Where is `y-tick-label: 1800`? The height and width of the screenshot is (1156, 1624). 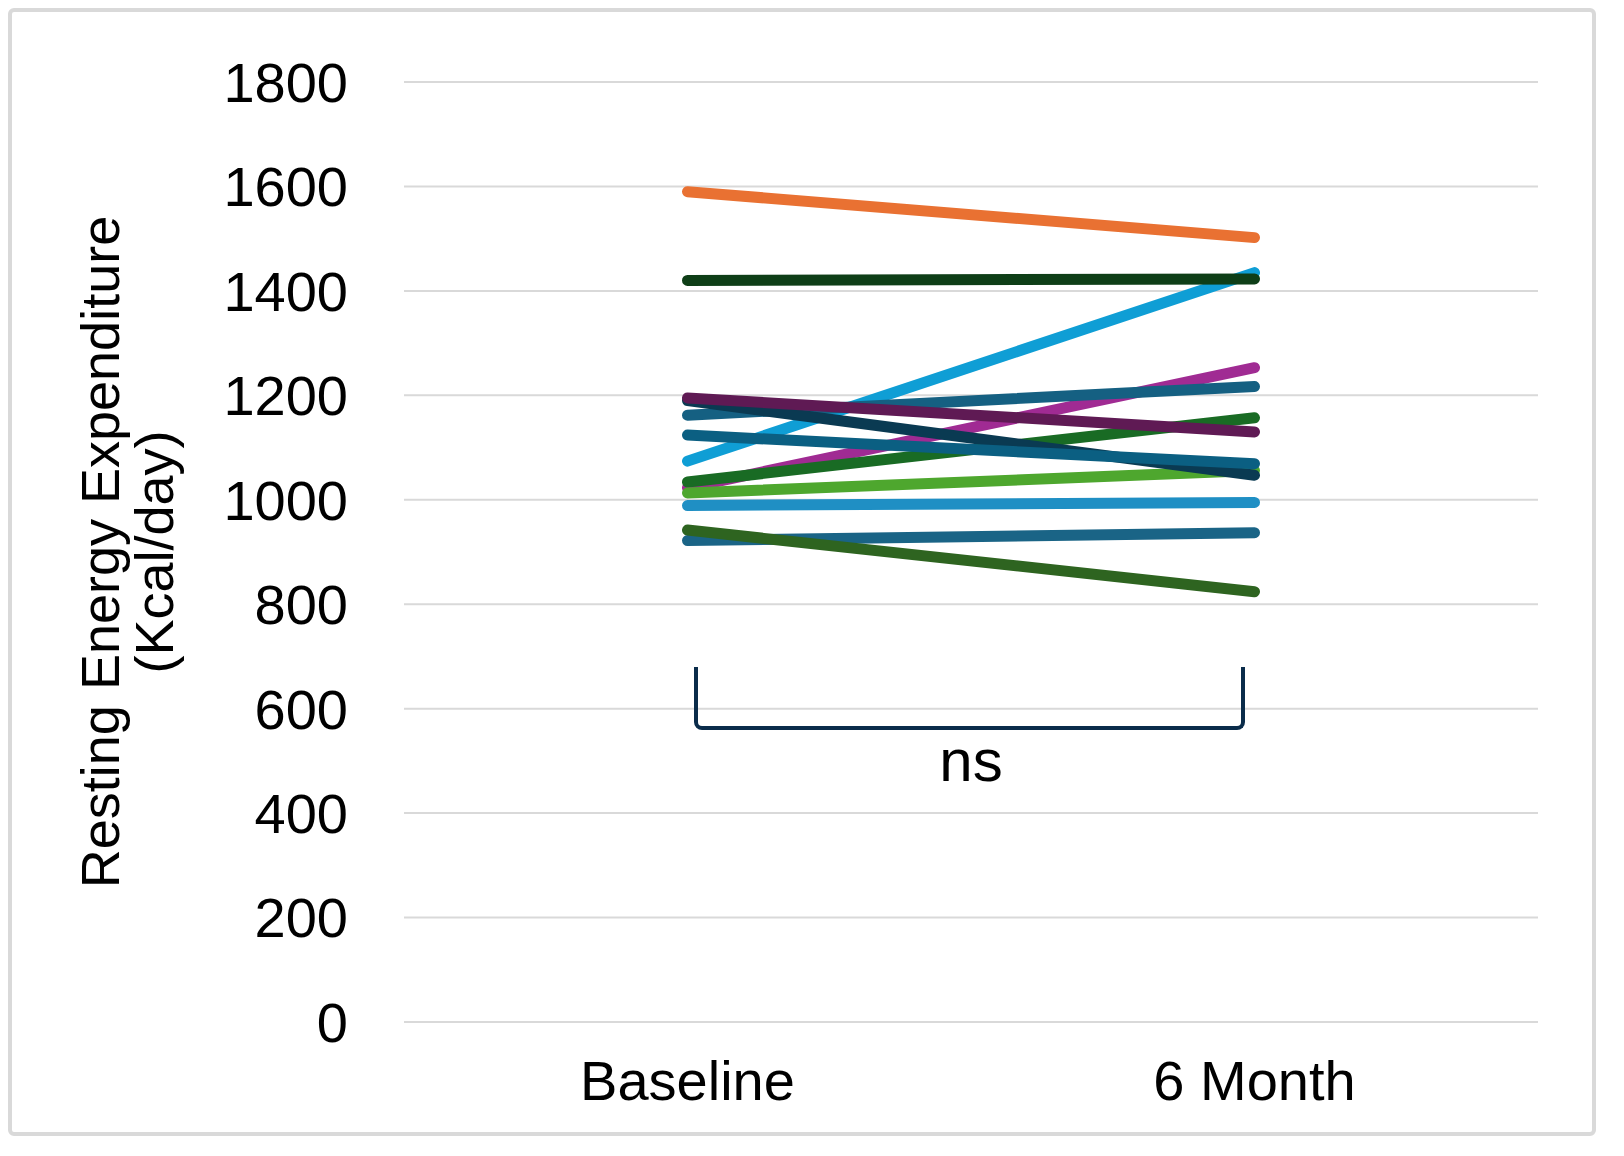
y-tick-label: 1800 is located at coordinates (285, 82).